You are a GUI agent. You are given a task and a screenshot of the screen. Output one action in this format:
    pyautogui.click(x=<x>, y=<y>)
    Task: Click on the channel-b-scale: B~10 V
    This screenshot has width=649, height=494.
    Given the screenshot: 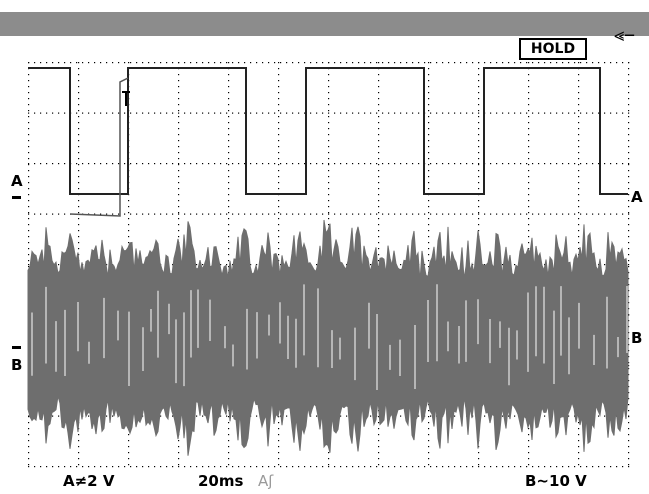 What is the action you would take?
    pyautogui.click(x=556, y=481)
    